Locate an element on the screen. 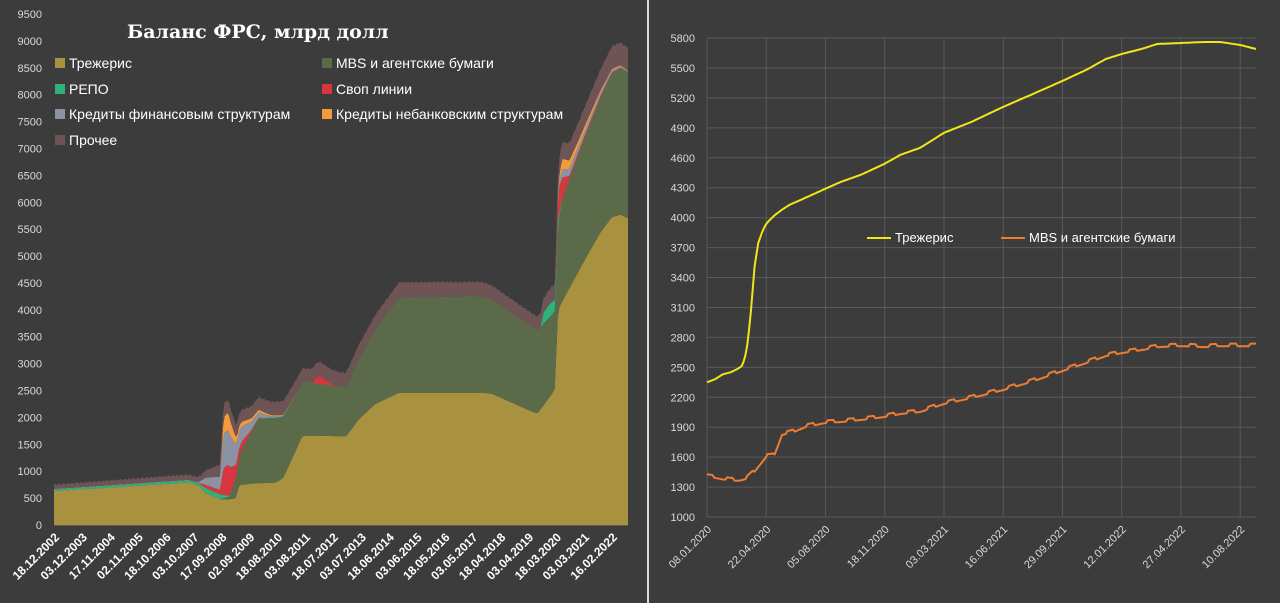 The width and height of the screenshot is (1280, 603). legend-swatch-fin_credits is located at coordinates (60, 114).